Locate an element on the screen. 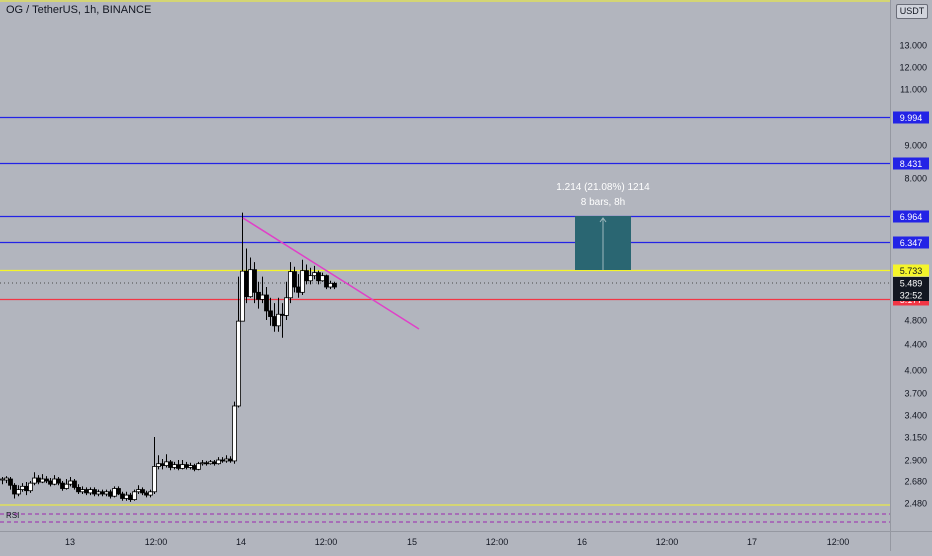 The width and height of the screenshot is (932, 556). measure-arrow-head is located at coordinates (603, 220).